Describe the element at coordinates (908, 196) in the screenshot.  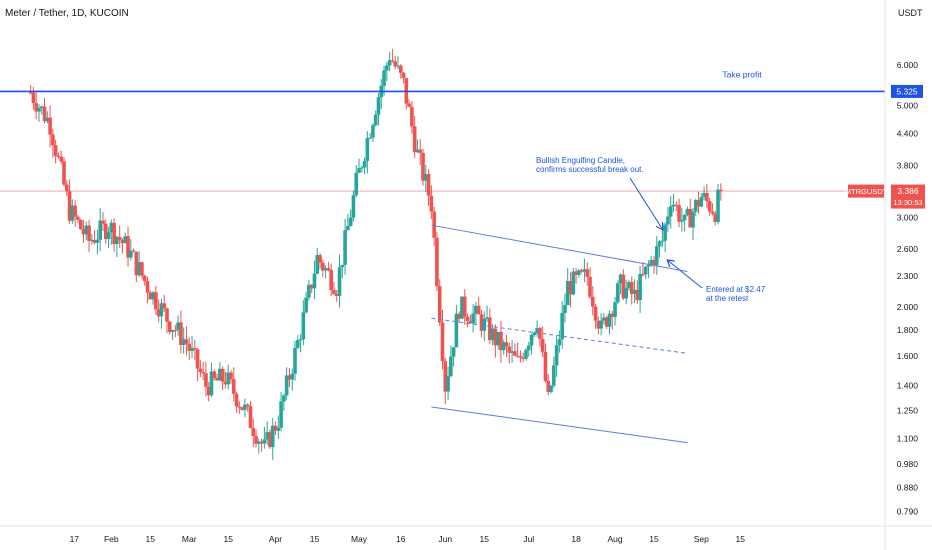
I see `last-price-badge` at that location.